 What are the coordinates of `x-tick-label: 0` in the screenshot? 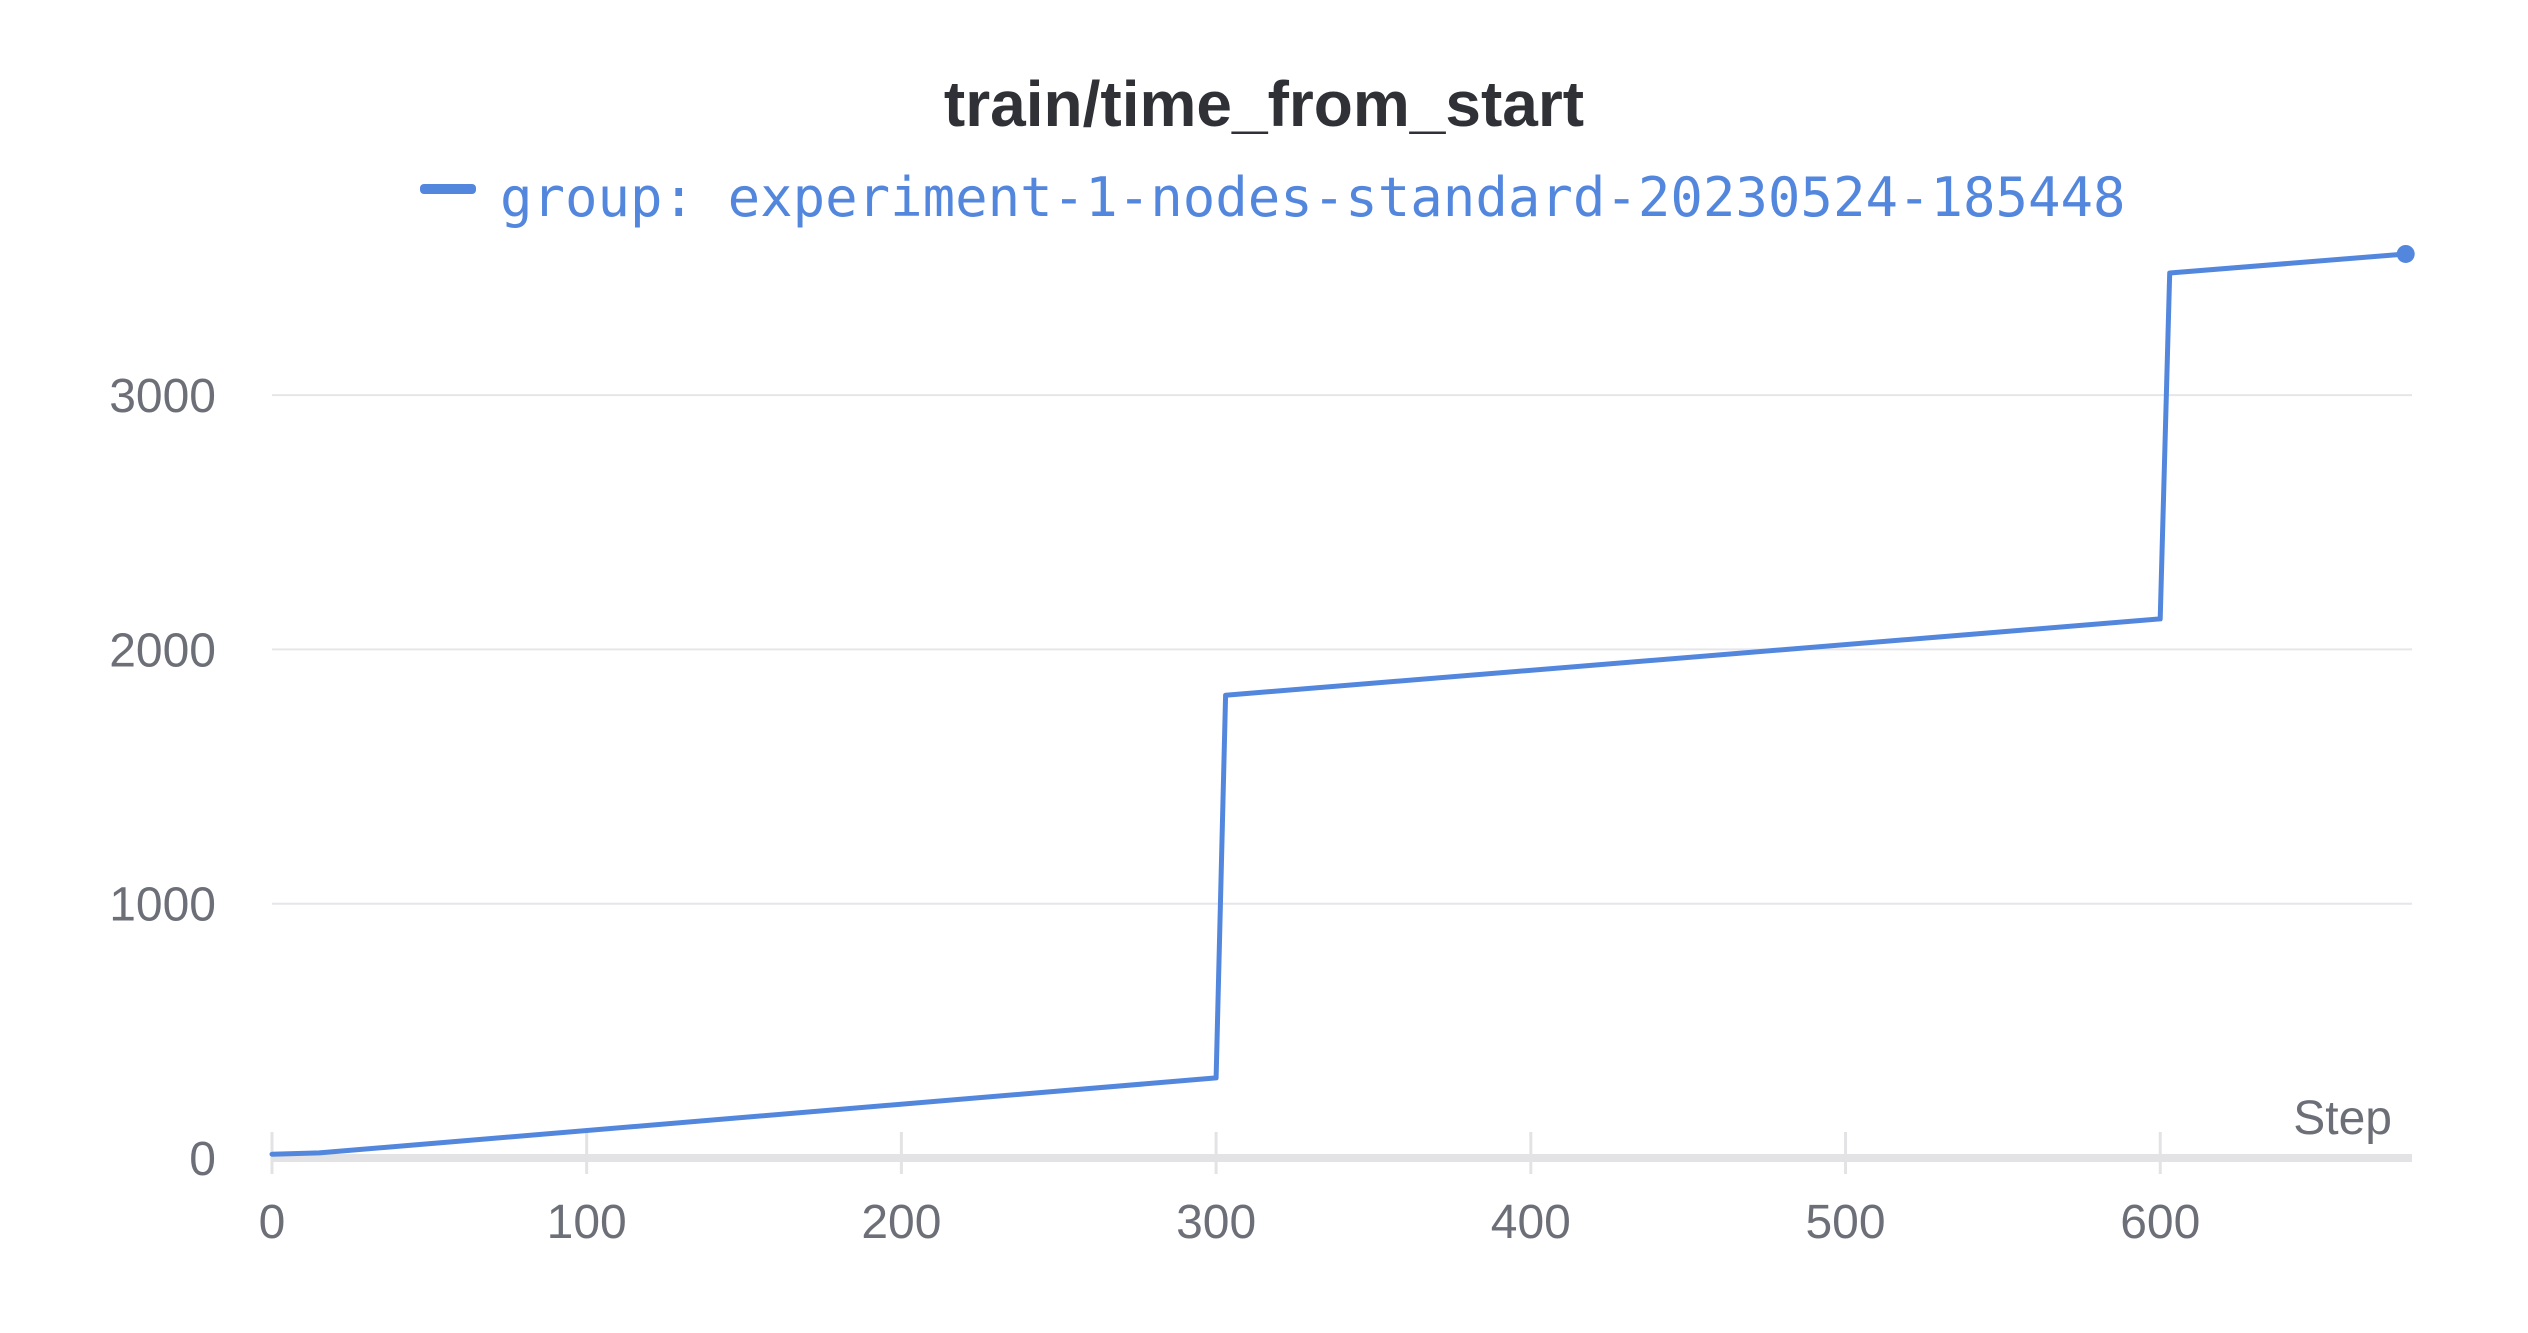 It's located at (272, 1222).